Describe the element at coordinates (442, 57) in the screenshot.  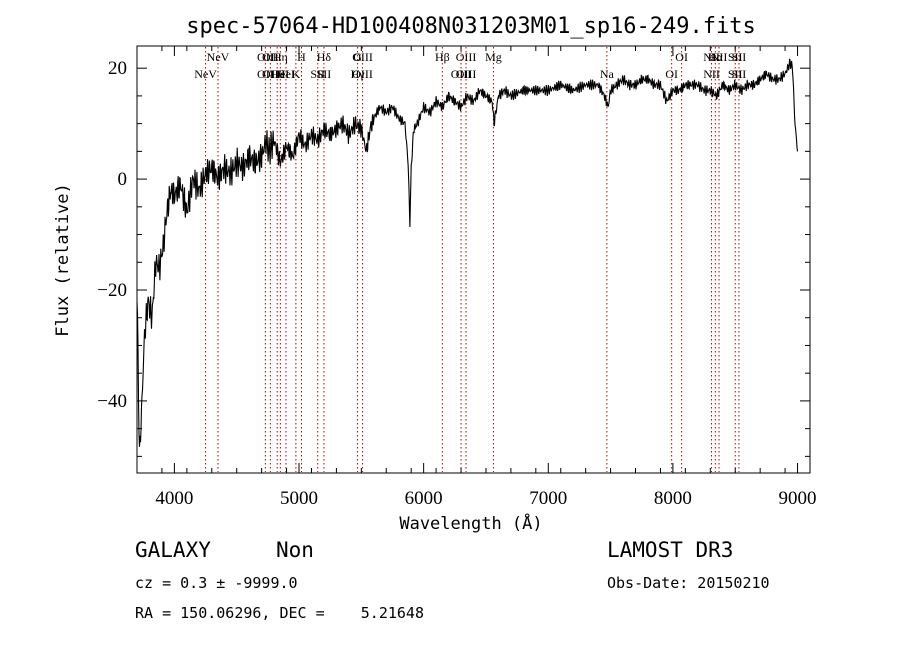
I see `line-label-top: Hβ` at that location.